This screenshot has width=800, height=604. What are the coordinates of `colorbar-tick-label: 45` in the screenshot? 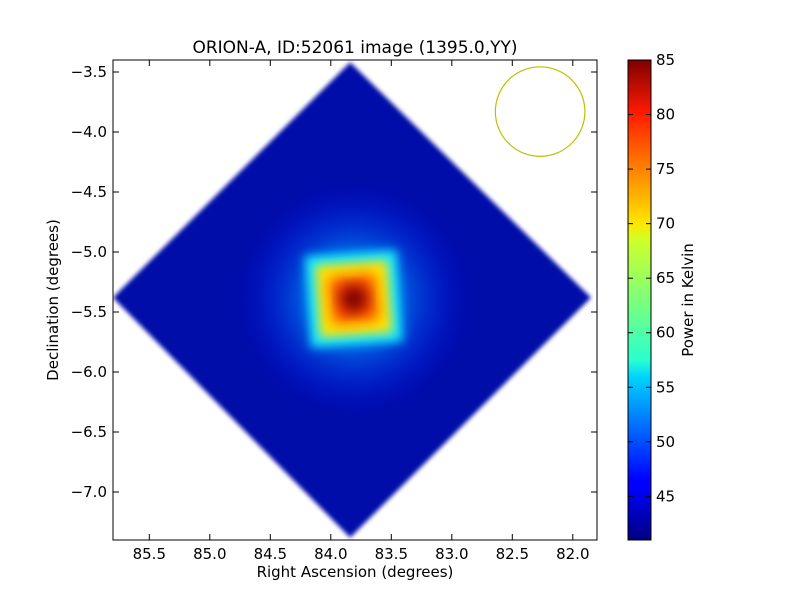 It's located at (665, 496).